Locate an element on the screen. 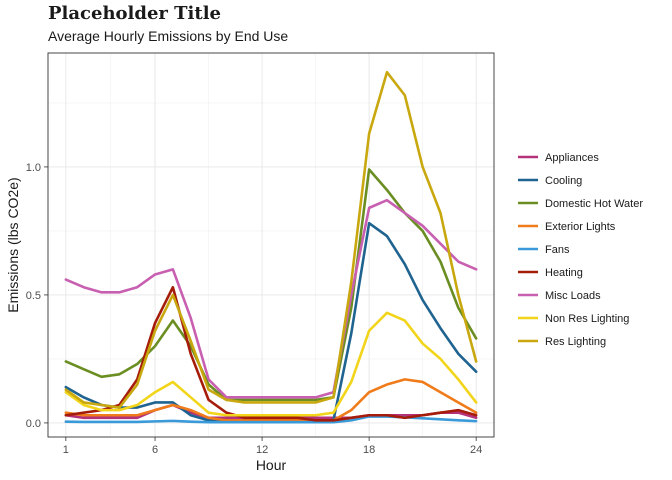 This screenshot has height=480, width=672. y-tick-label: 0.0 is located at coordinates (33, 424).